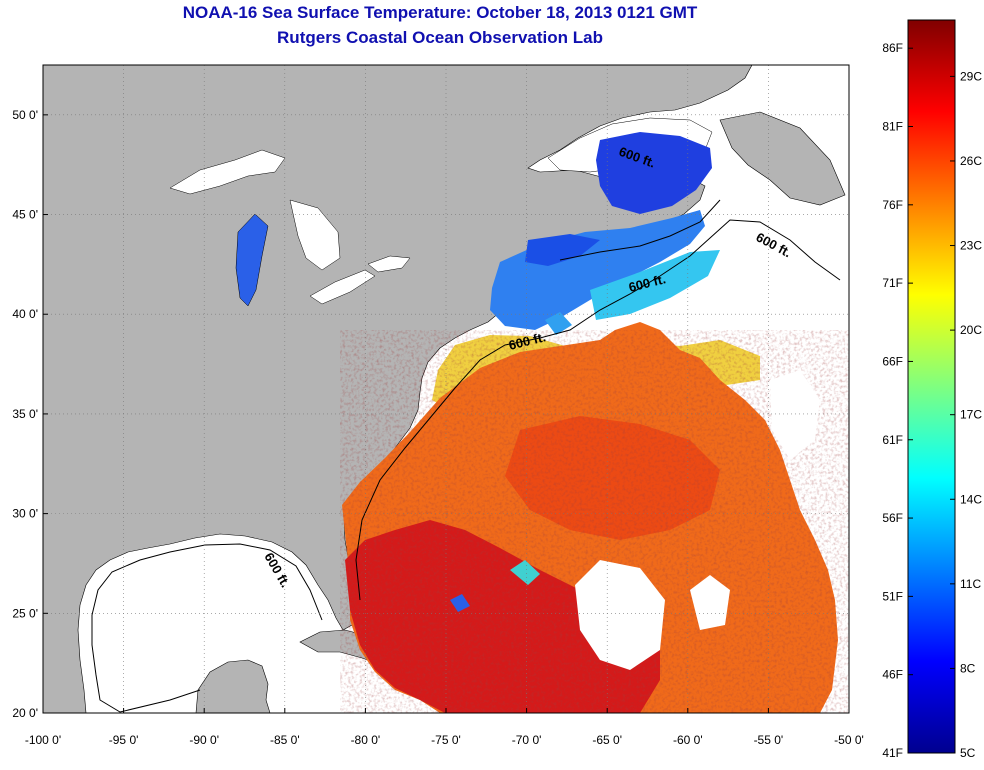 Image resolution: width=984 pixels, height=770 pixels. What do you see at coordinates (769, 740) in the screenshot?
I see `lon-tick-label: -55 0'` at bounding box center [769, 740].